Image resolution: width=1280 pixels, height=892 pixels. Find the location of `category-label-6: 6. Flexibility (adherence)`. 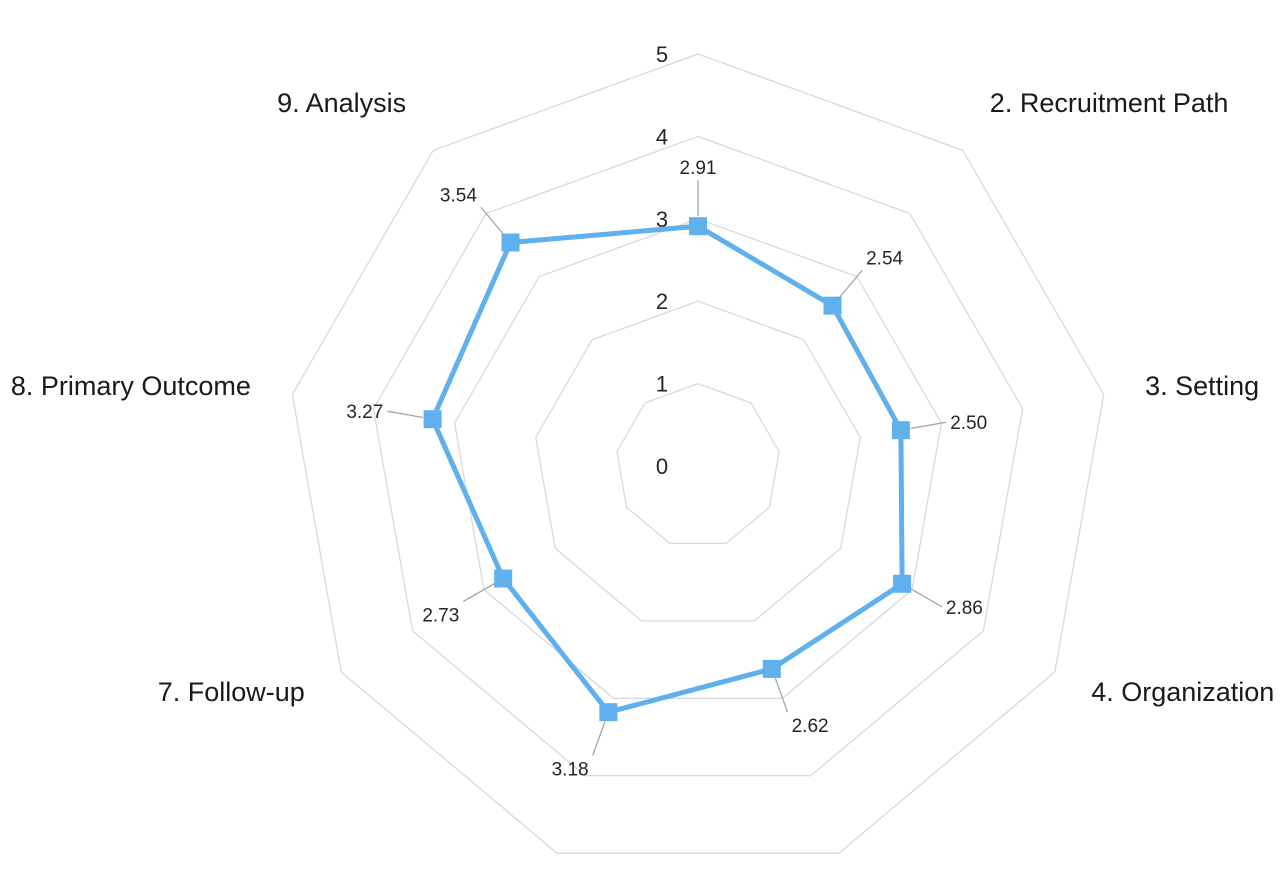

category-label-6: 6. Flexibility (adherence) is located at coordinates (396, 890).